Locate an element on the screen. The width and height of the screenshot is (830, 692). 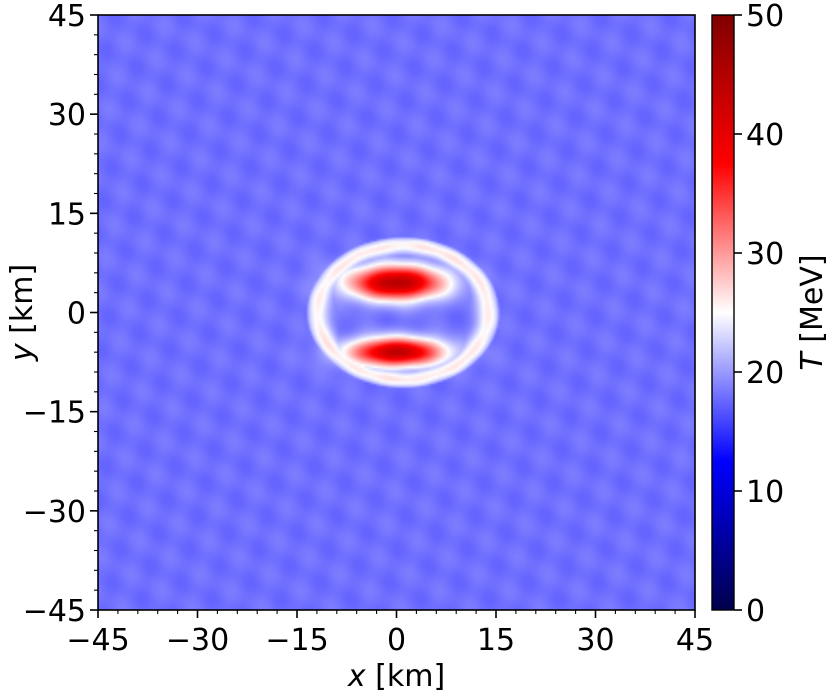
x-axis-ticks is located at coordinates (396, 614).